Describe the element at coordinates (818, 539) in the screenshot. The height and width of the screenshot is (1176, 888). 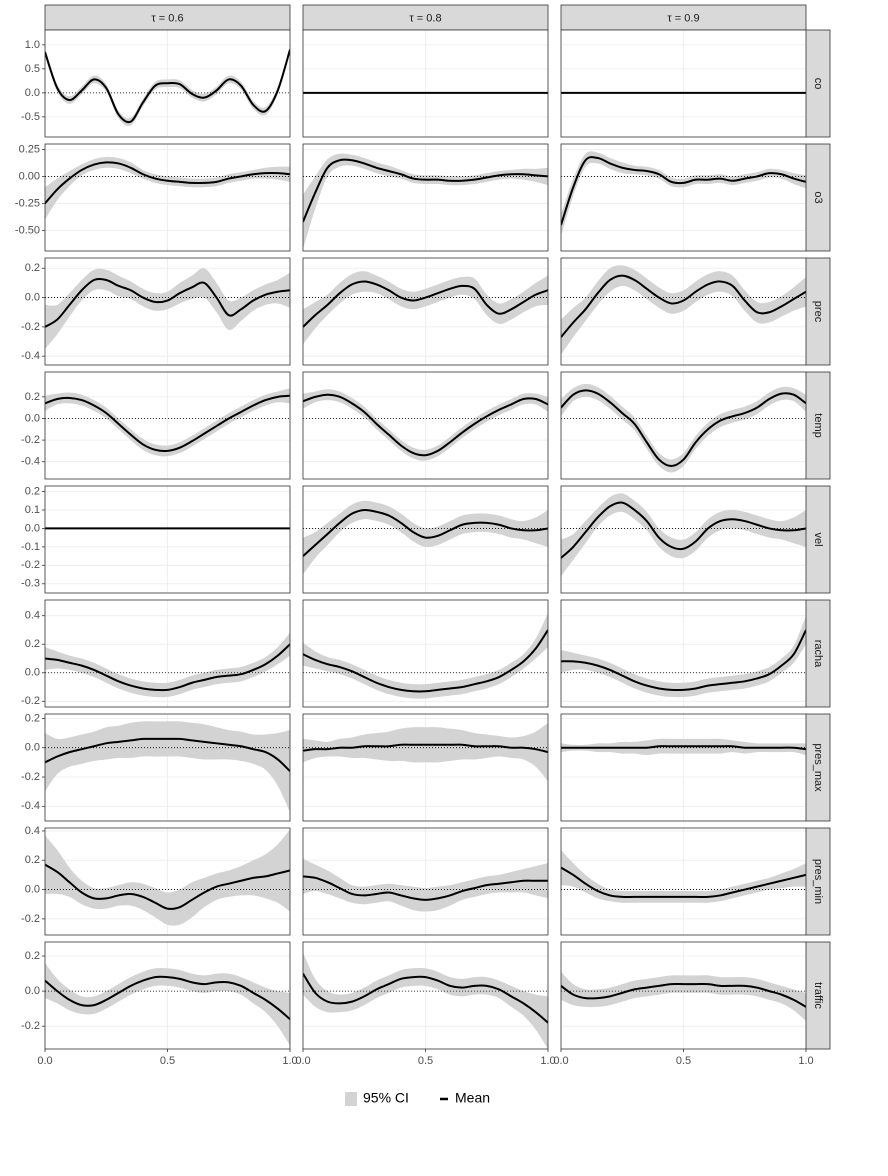
I see `row-strip-label: vel` at that location.